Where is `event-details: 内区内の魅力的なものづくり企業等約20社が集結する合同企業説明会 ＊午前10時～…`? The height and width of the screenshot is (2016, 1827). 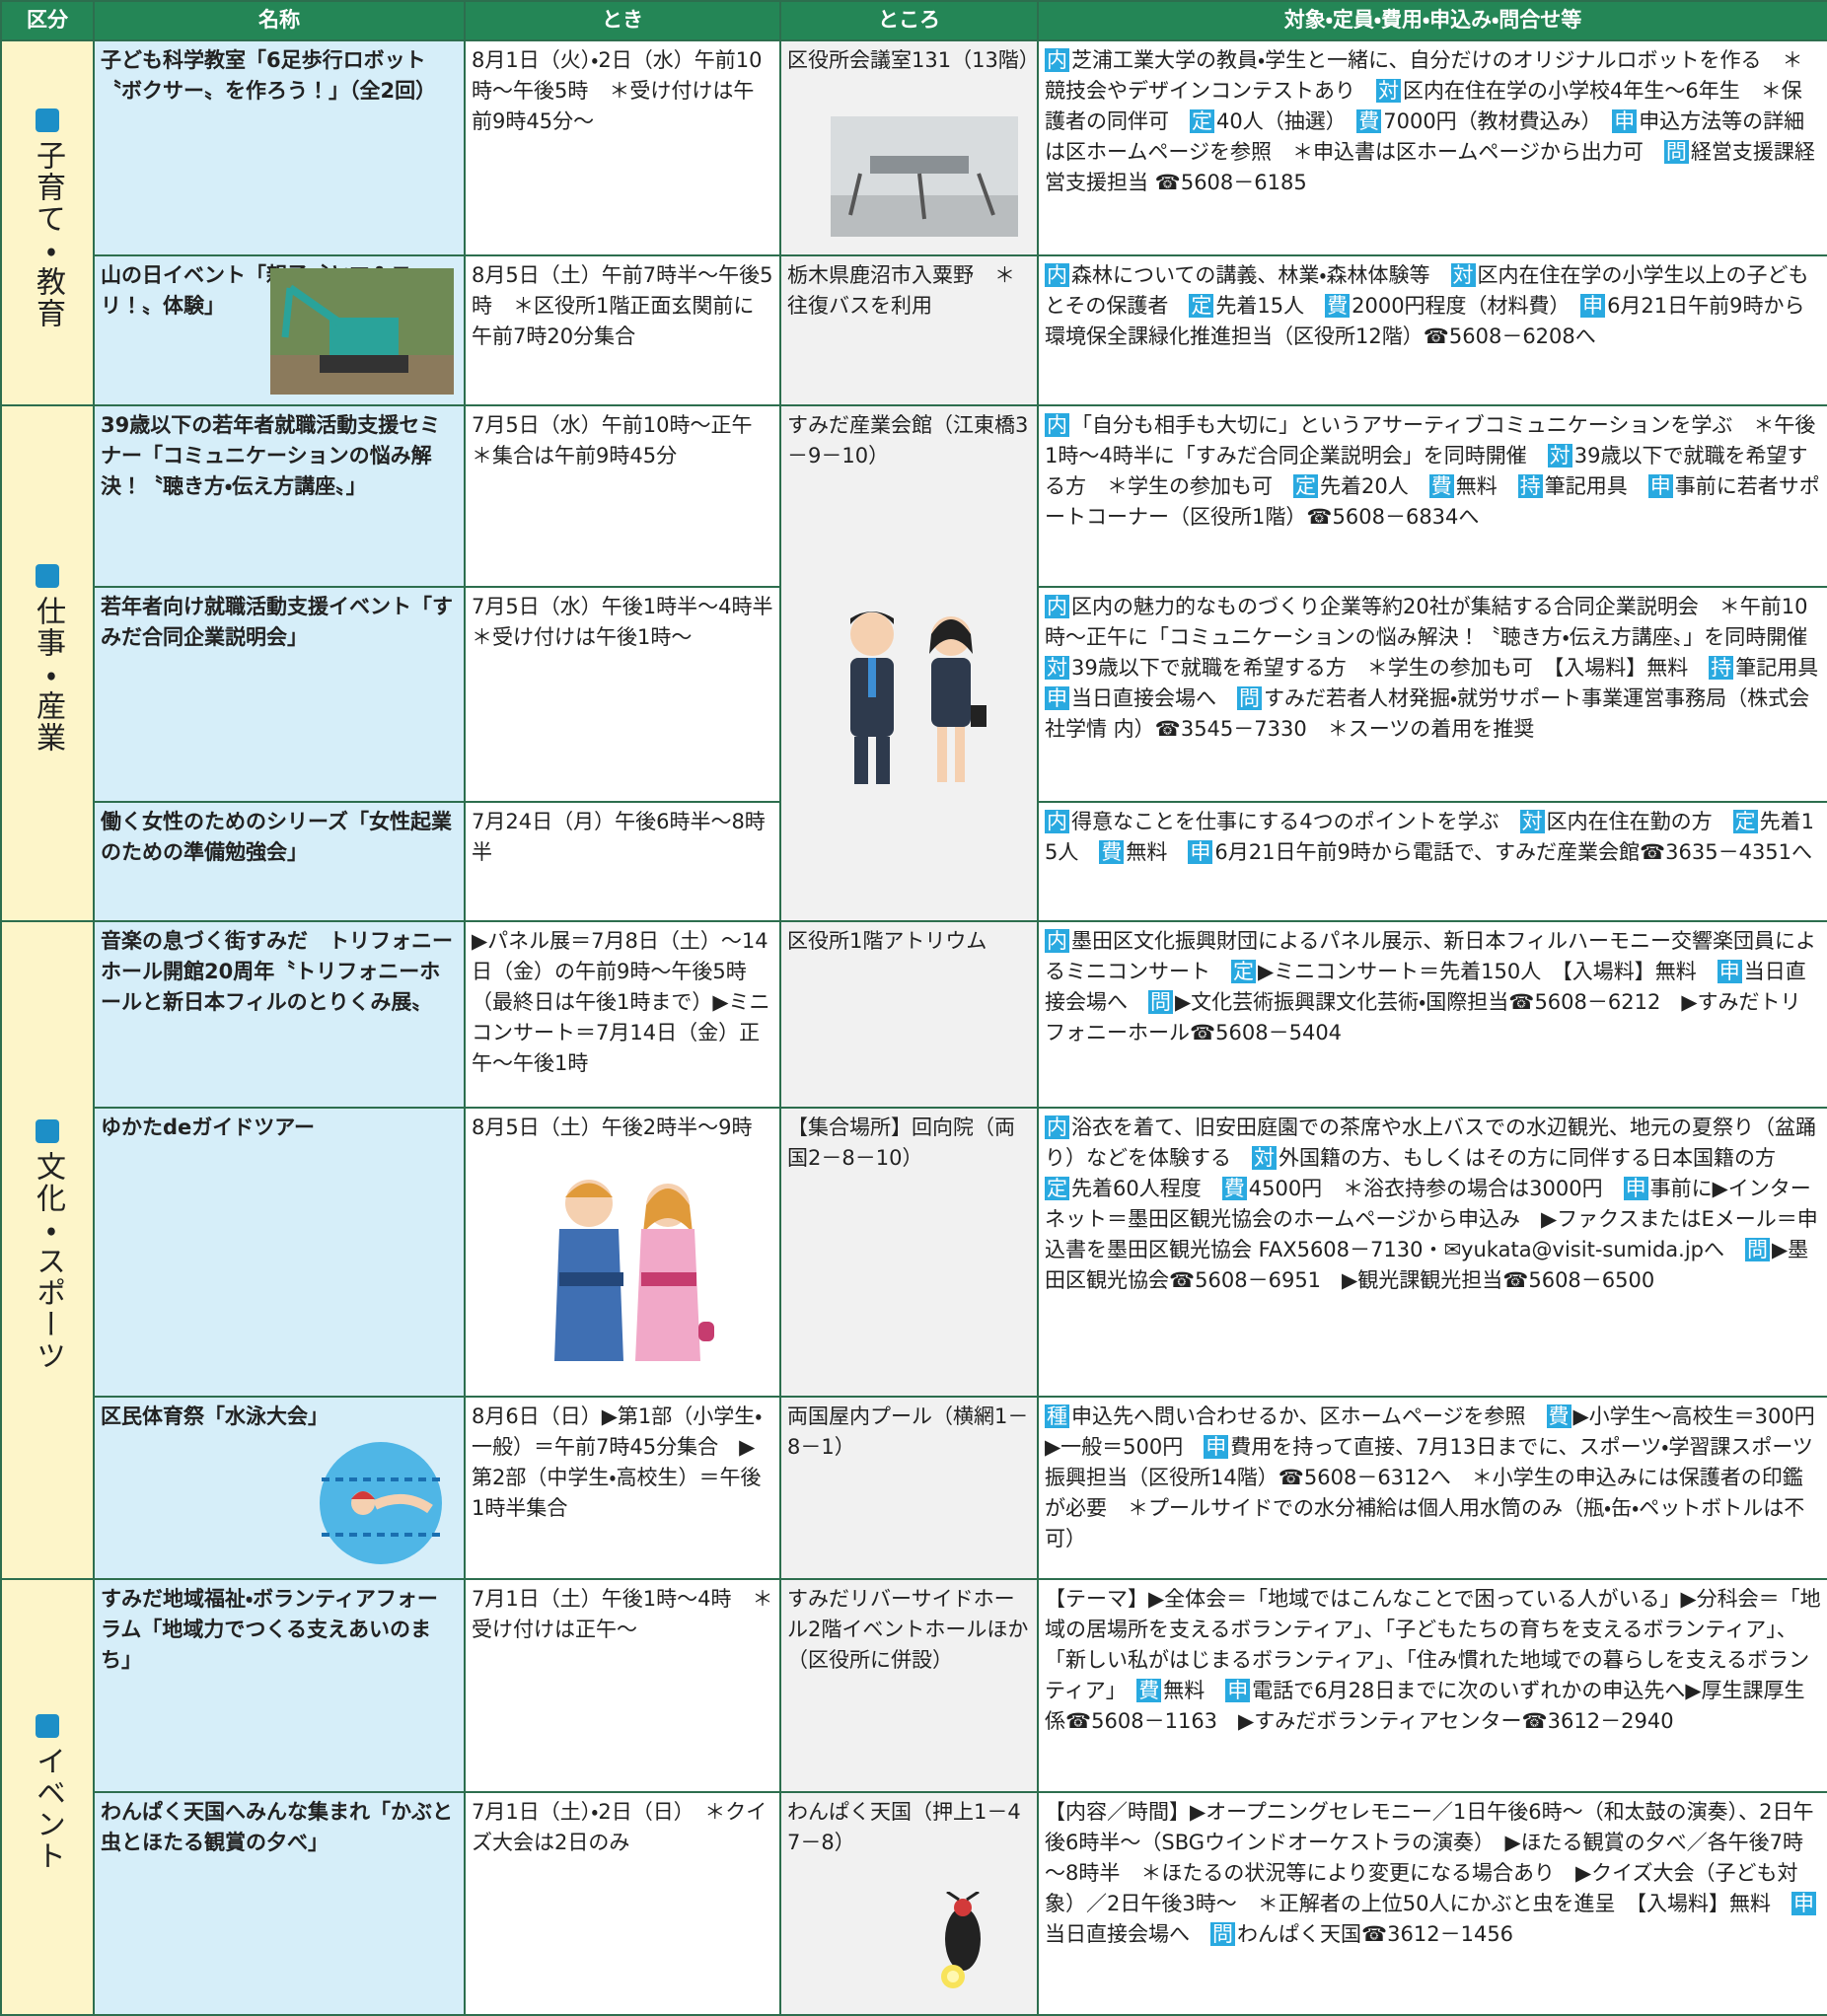
event-details: 内区内の魅力的なものづくり企業等約20社が集結する合同企業説明会 ＊午前10時～… is located at coordinates (1432, 694).